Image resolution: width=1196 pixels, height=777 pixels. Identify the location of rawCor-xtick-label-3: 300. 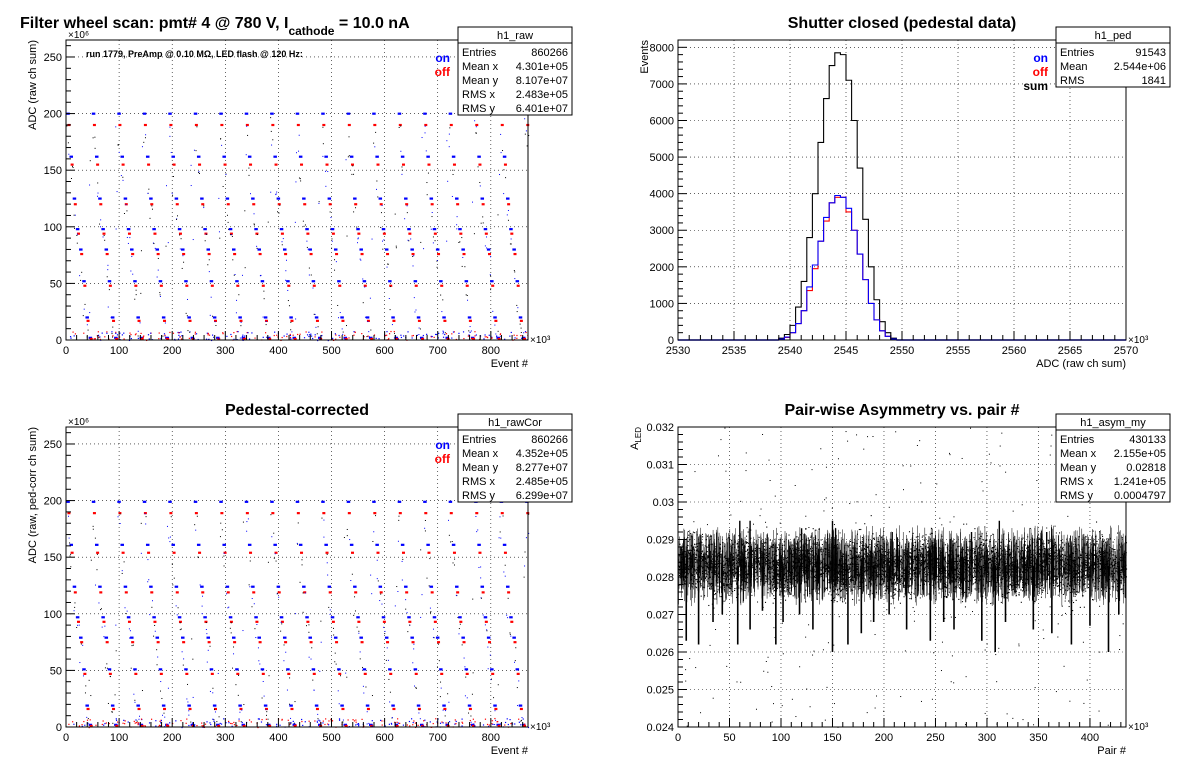
(225, 738).